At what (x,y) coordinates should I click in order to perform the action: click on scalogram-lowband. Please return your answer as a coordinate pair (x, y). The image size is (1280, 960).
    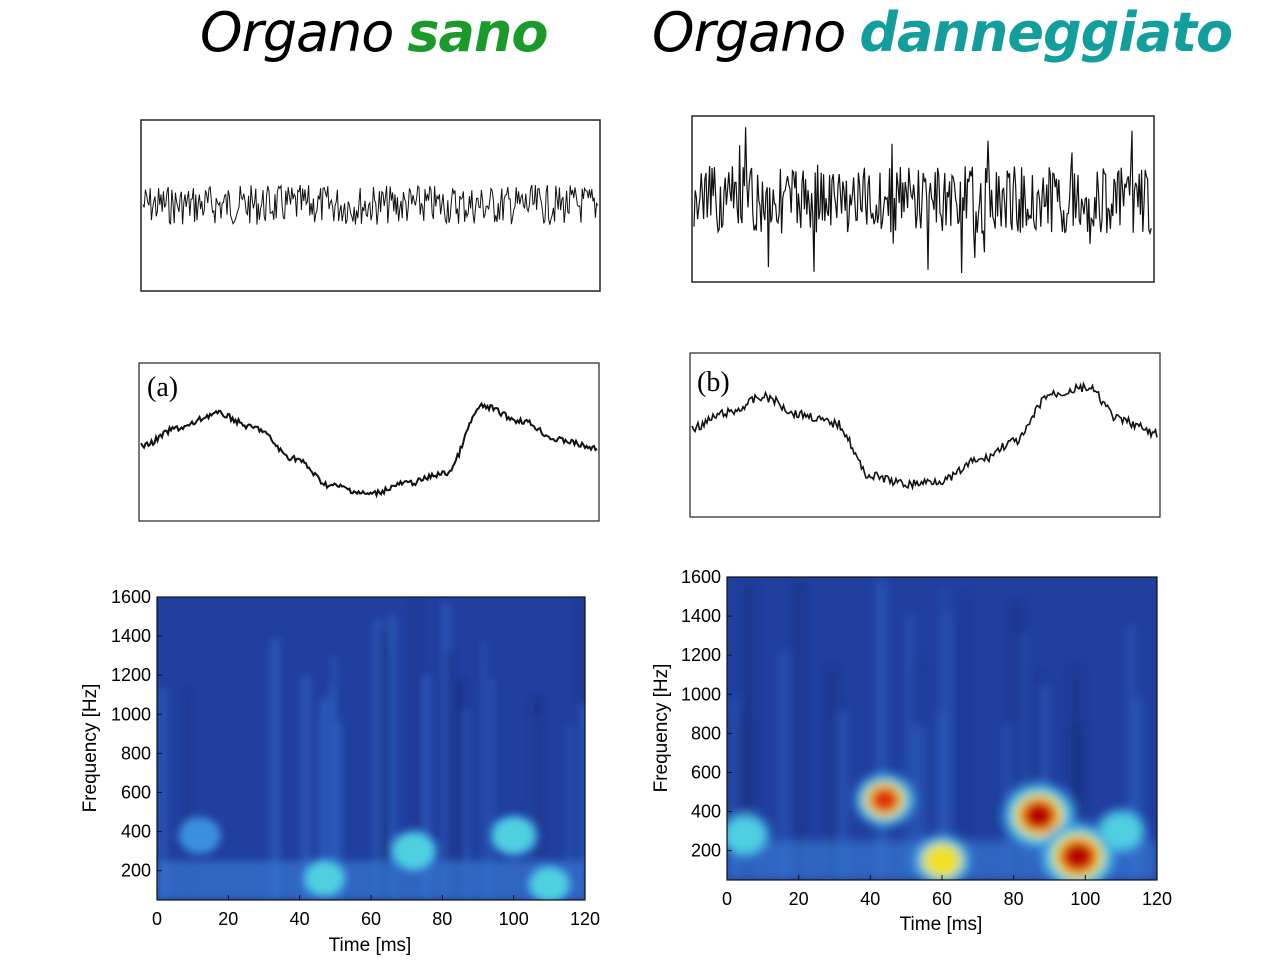
    Looking at the image, I should click on (371, 880).